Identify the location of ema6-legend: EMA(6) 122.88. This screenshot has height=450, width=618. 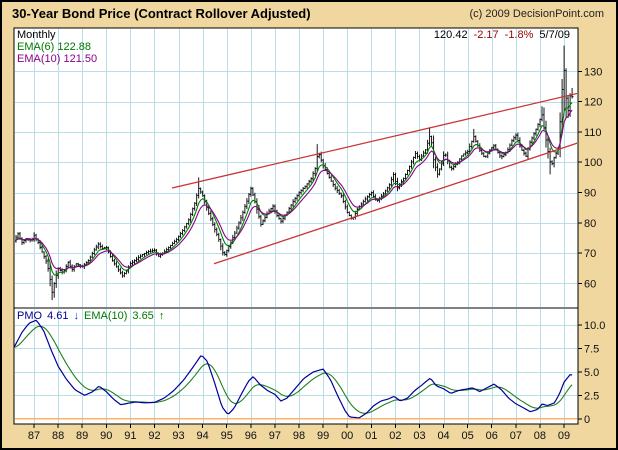
(54, 47).